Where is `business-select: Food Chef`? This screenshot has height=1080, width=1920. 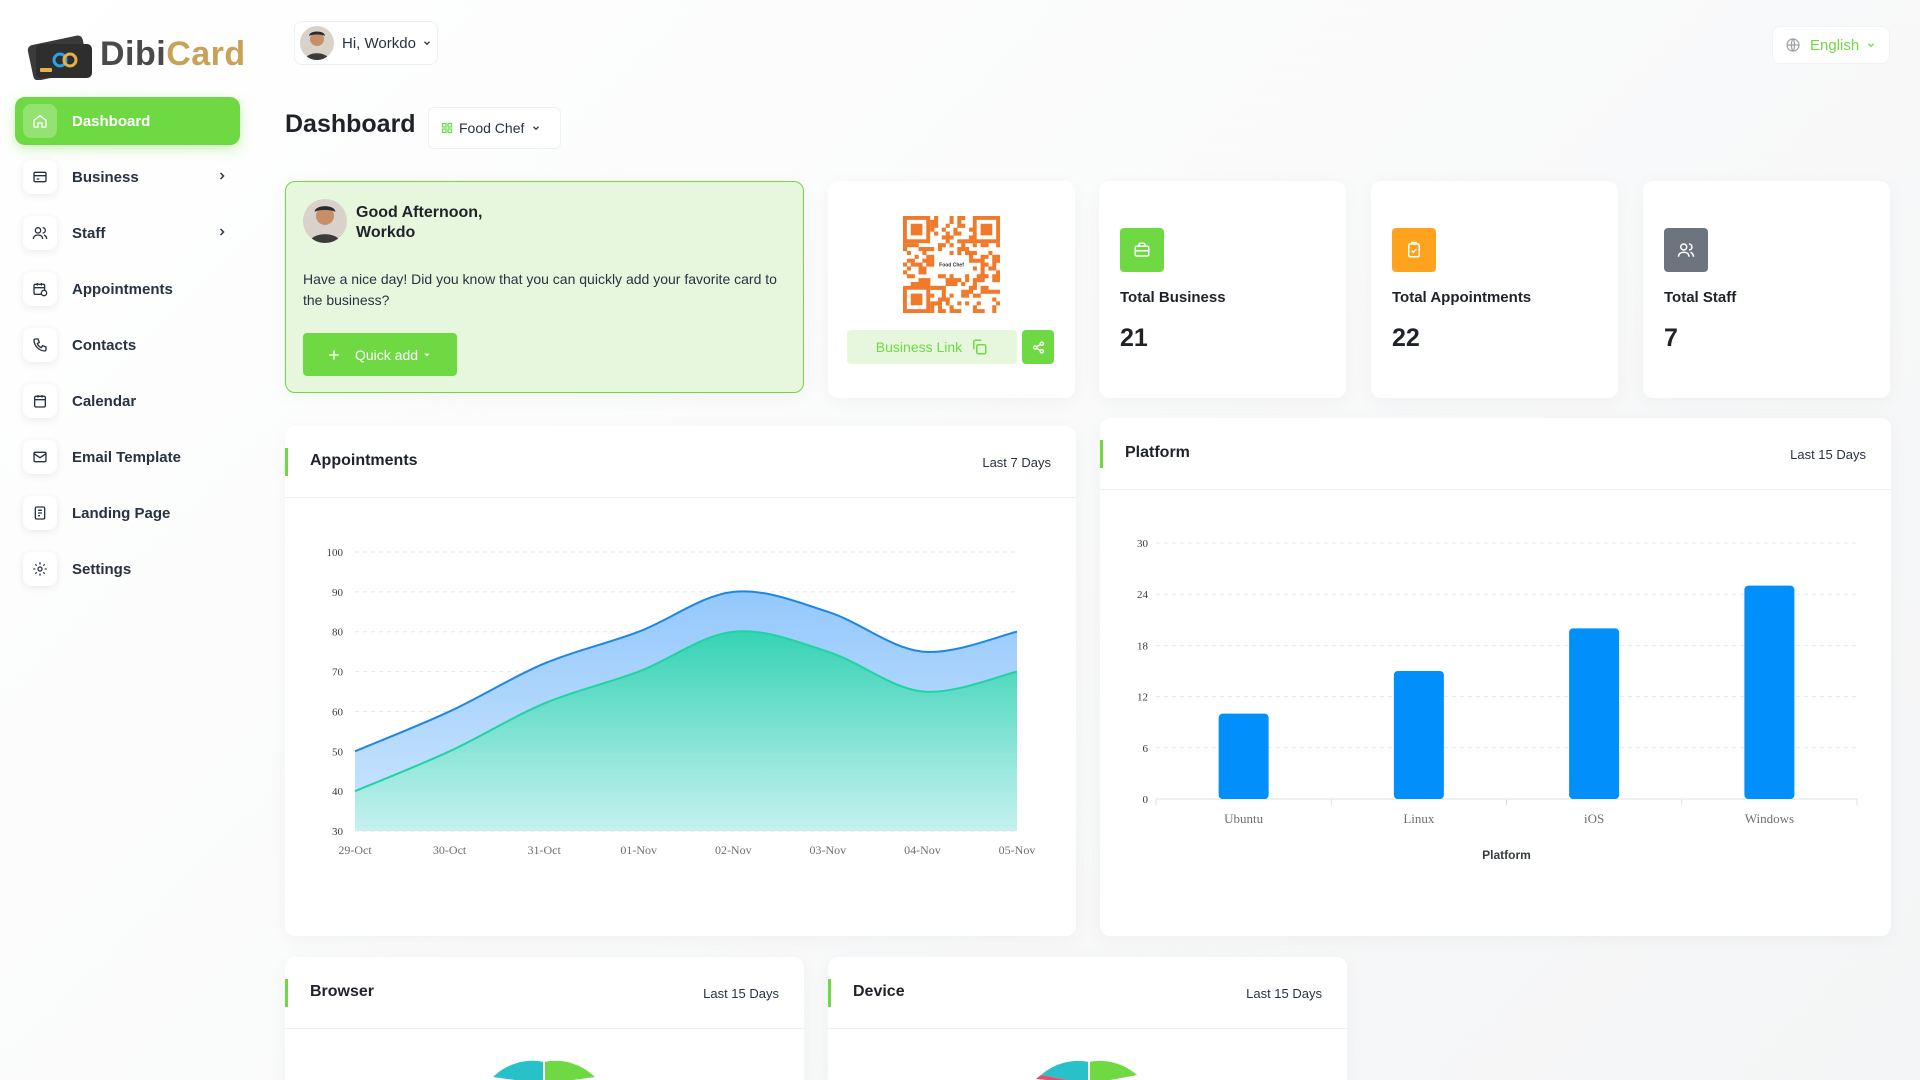 business-select: Food Chef is located at coordinates (494, 128).